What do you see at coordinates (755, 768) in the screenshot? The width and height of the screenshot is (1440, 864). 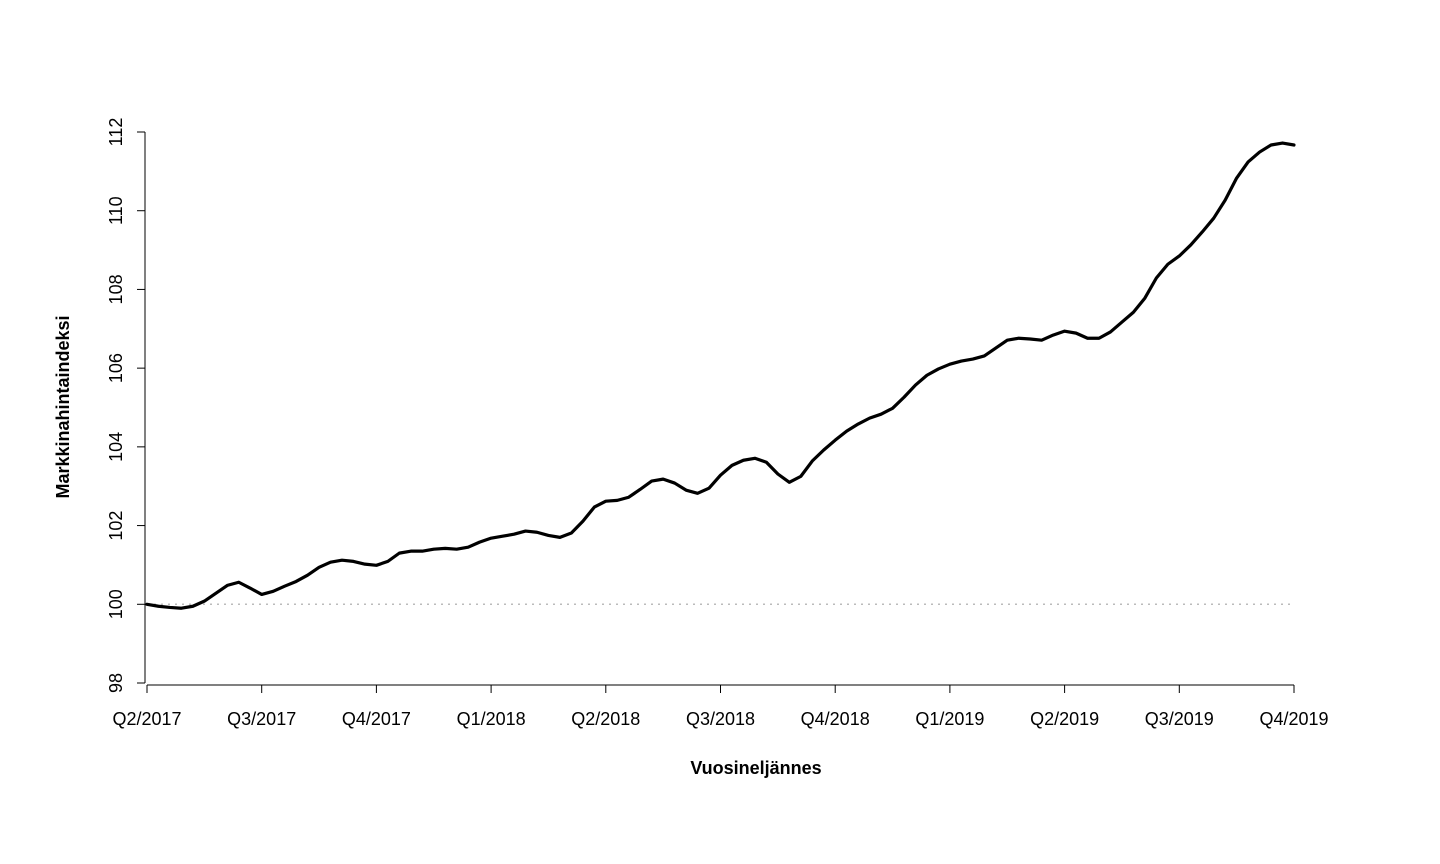 I see `x-axis-title: Vuosineljännes` at bounding box center [755, 768].